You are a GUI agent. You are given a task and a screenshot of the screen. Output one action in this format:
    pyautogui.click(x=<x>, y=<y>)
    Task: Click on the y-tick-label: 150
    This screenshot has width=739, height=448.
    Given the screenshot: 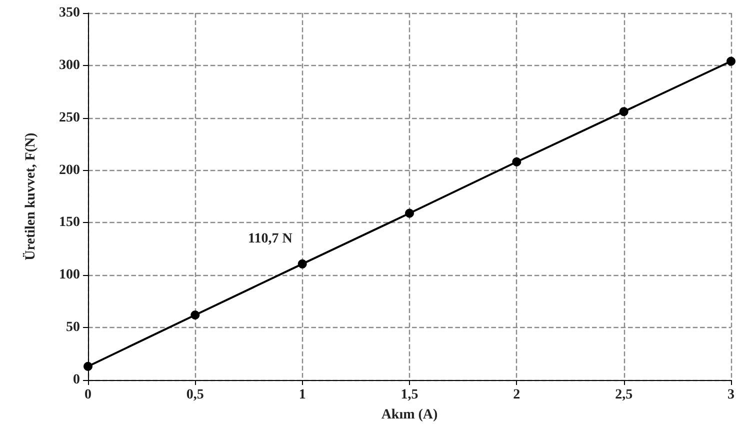 What is the action you would take?
    pyautogui.click(x=69, y=222)
    